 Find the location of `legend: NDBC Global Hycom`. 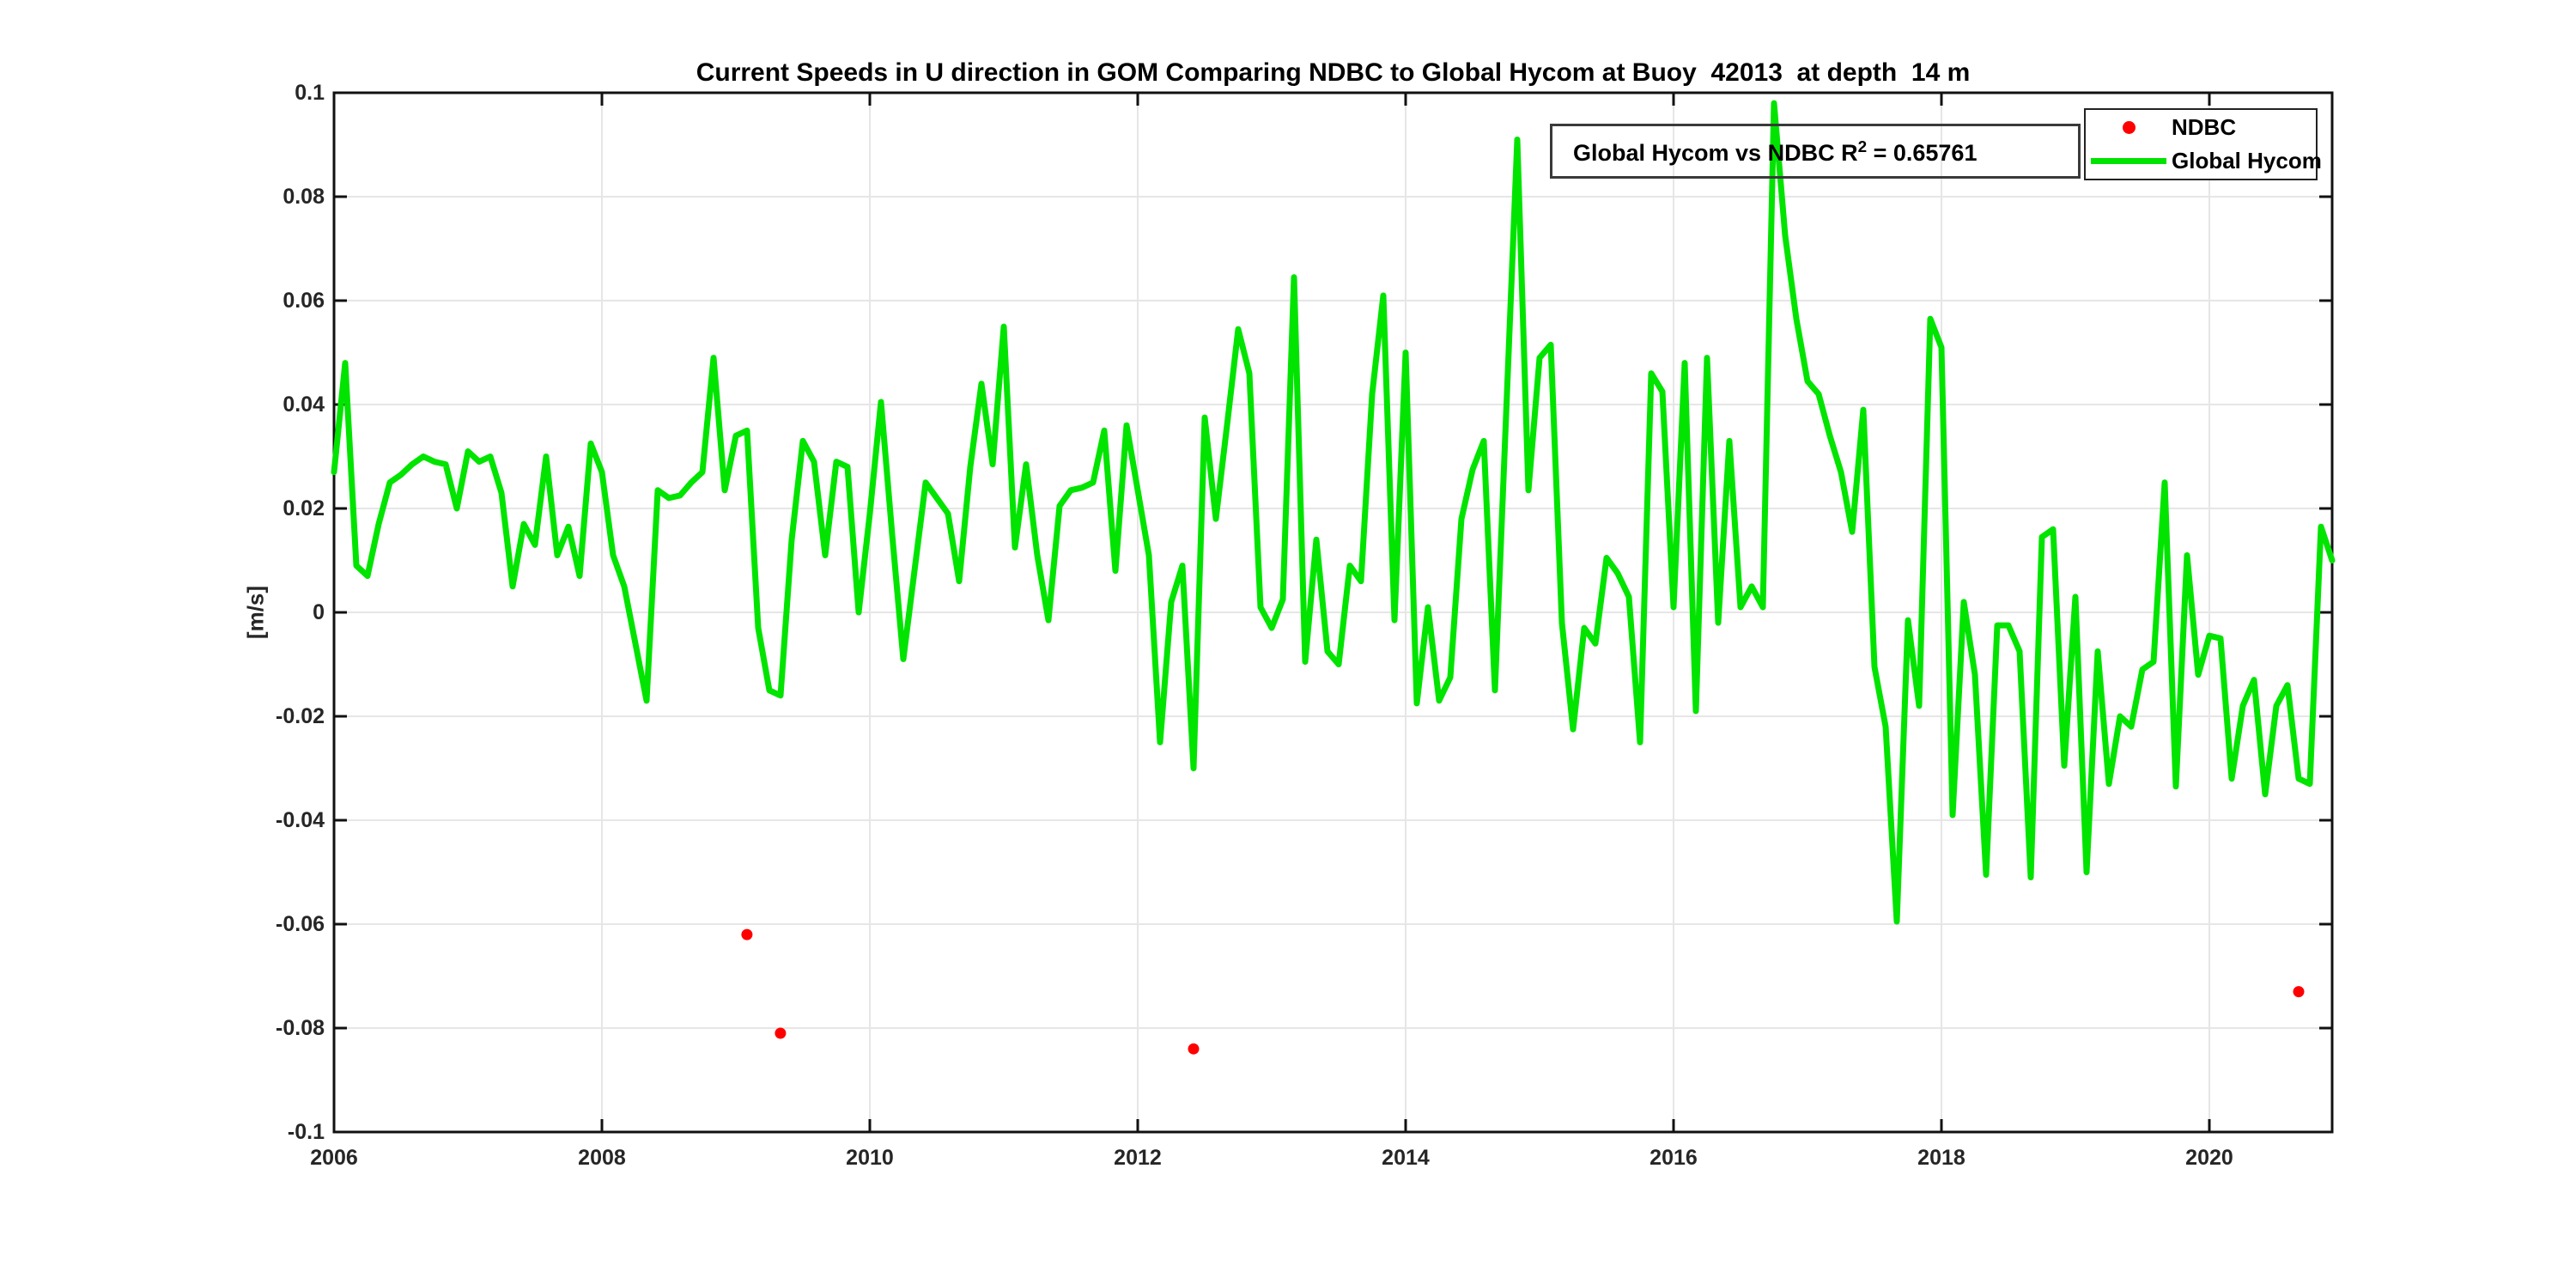

legend: NDBC Global Hycom is located at coordinates (2203, 144).